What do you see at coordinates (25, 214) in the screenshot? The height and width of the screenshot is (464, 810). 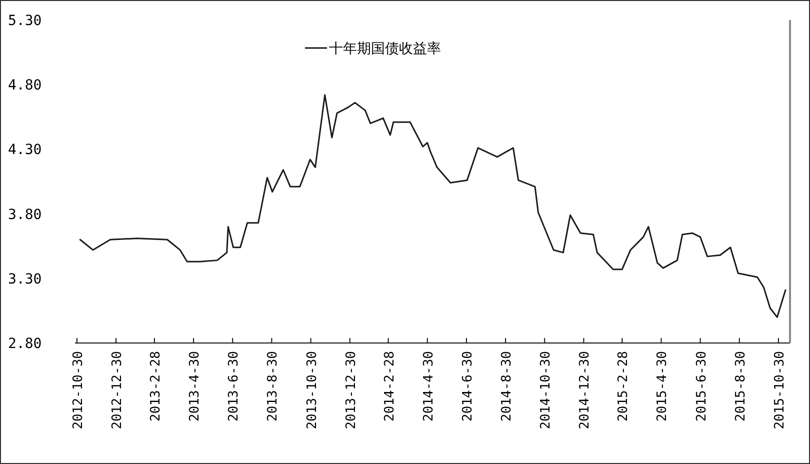 I see `y-tick-label: 3.80` at bounding box center [25, 214].